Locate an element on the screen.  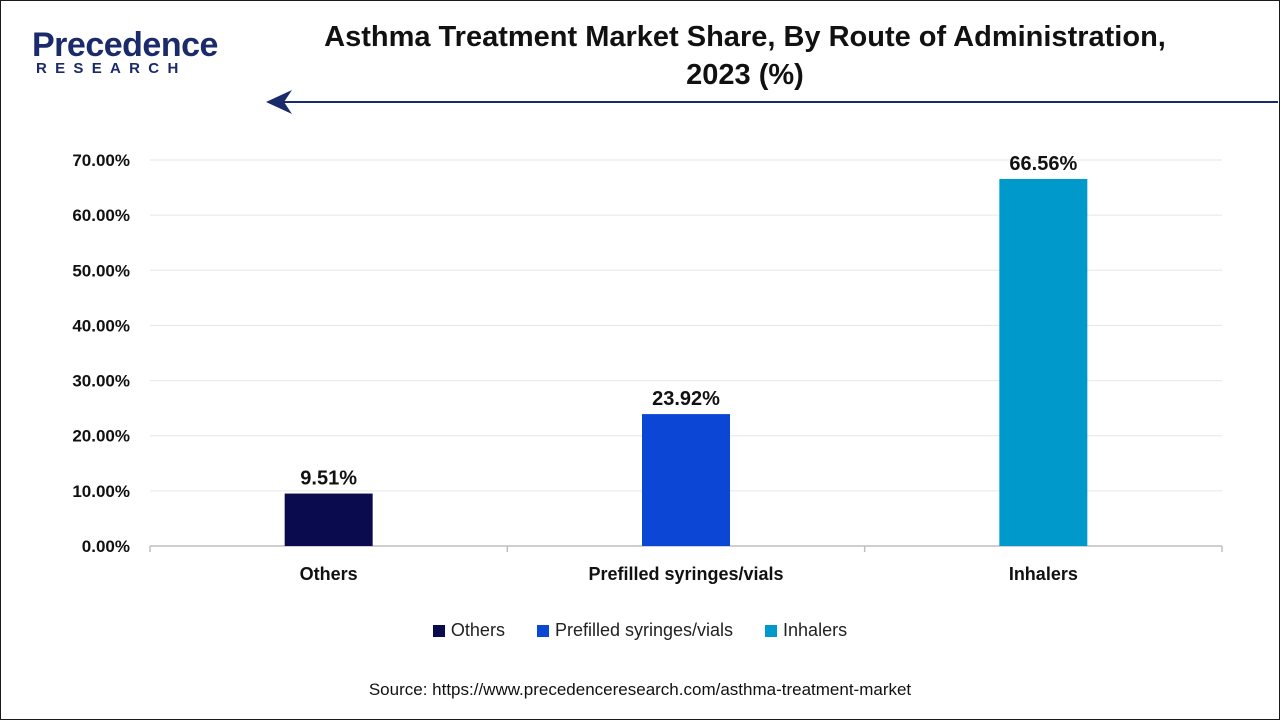
y-tick-label: 30.00% is located at coordinates (101, 381).